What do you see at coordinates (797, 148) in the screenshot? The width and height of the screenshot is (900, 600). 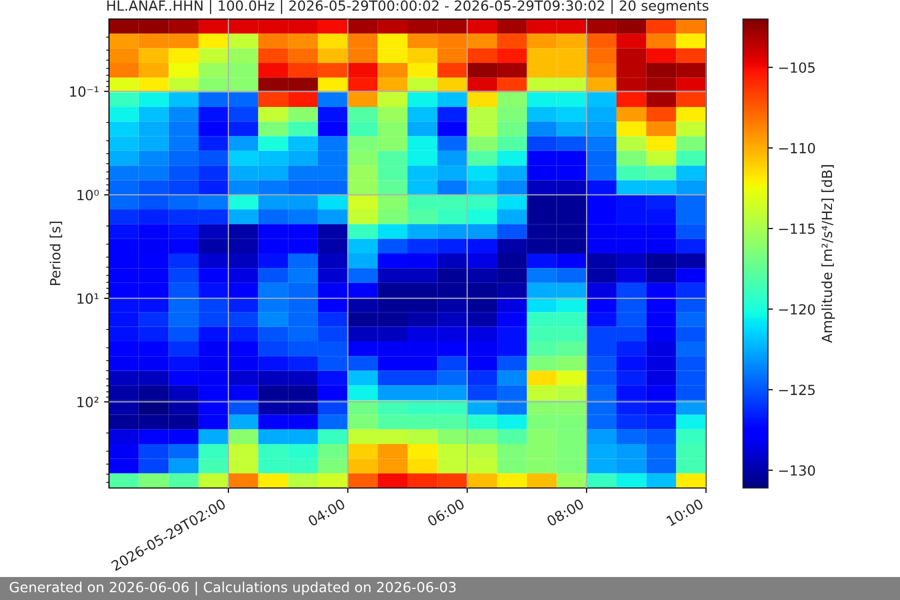 I see `color-bar-label: −110` at bounding box center [797, 148].